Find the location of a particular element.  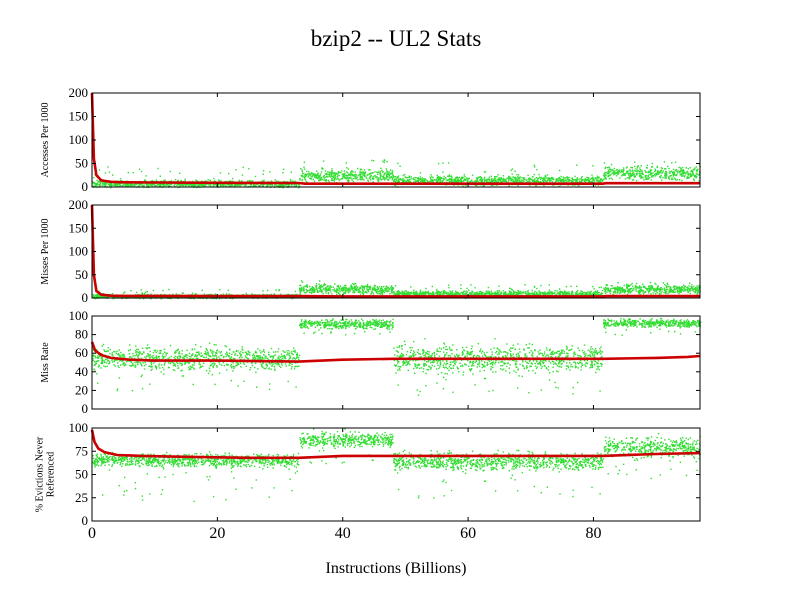

y-tick-label: 50 is located at coordinates (81, 163).